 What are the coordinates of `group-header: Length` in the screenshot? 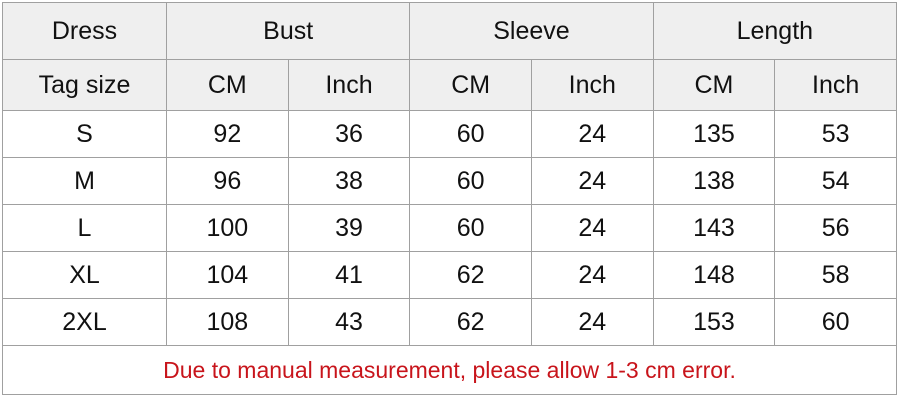 It's located at (775, 31).